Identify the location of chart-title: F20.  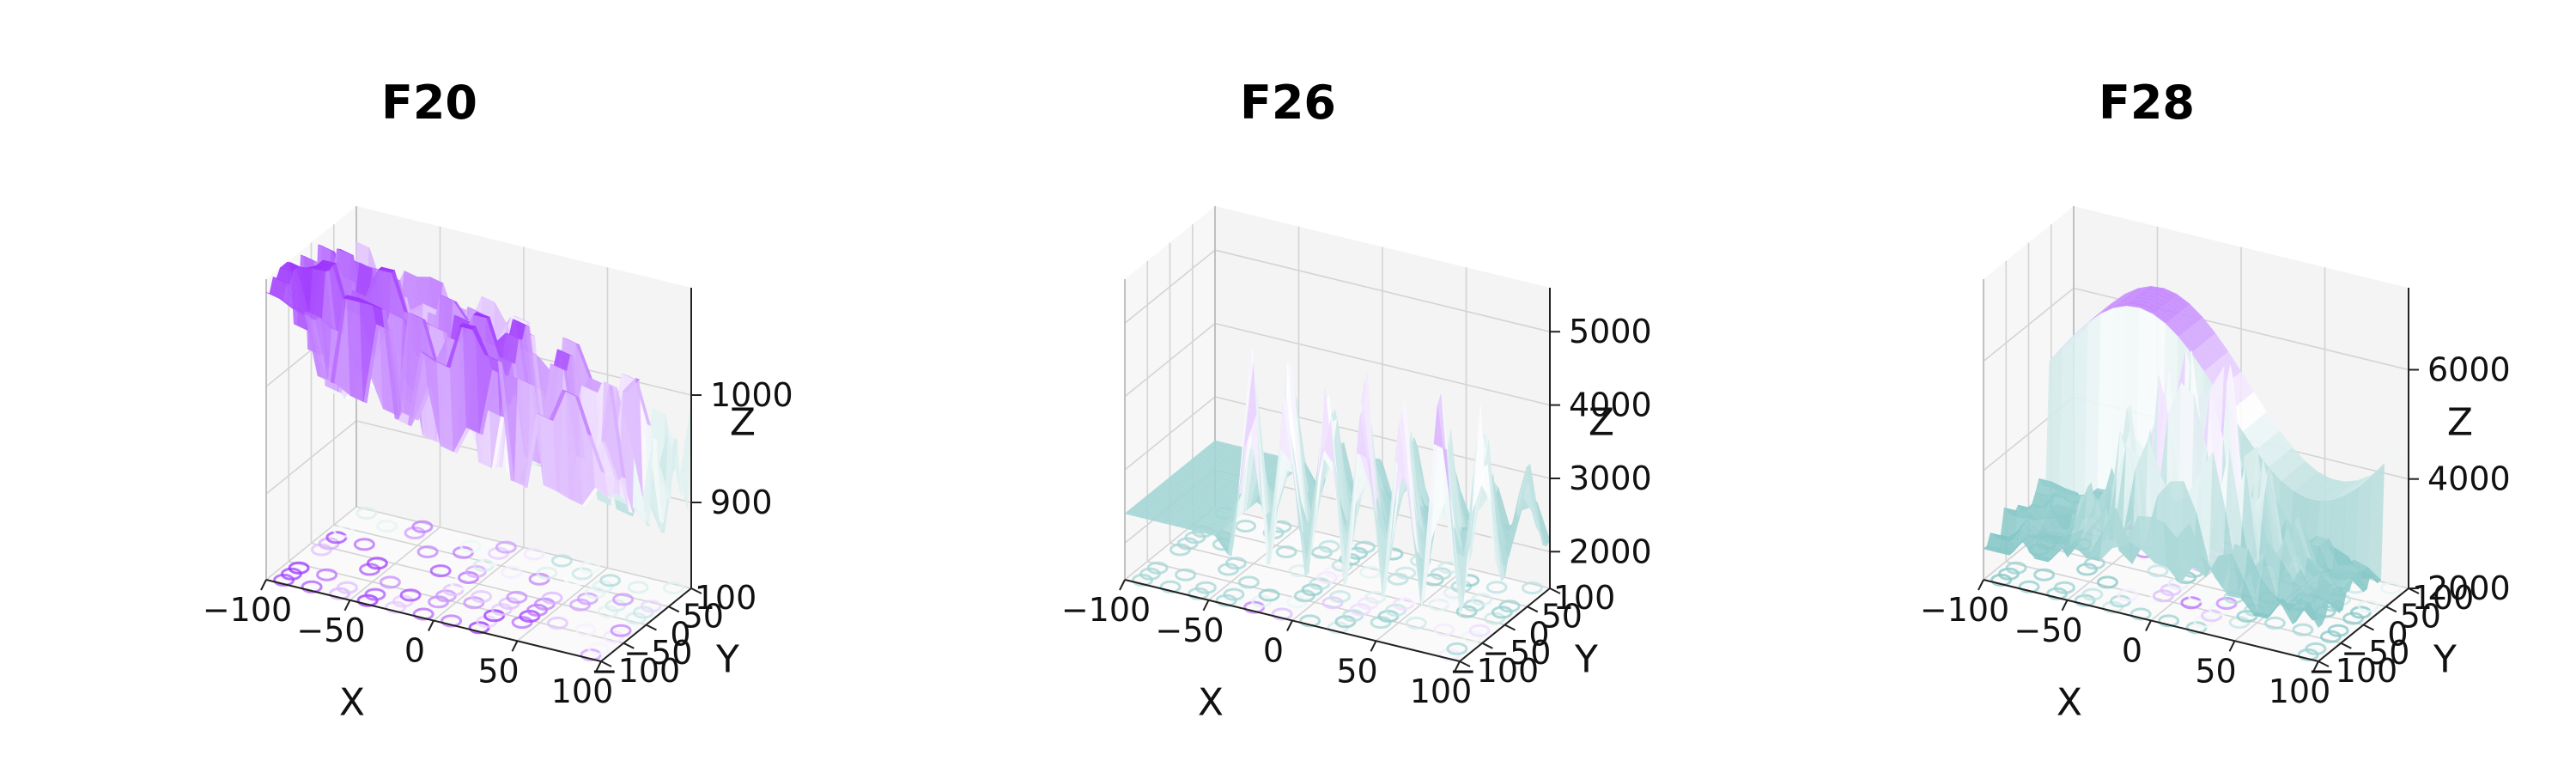
(429, 103).